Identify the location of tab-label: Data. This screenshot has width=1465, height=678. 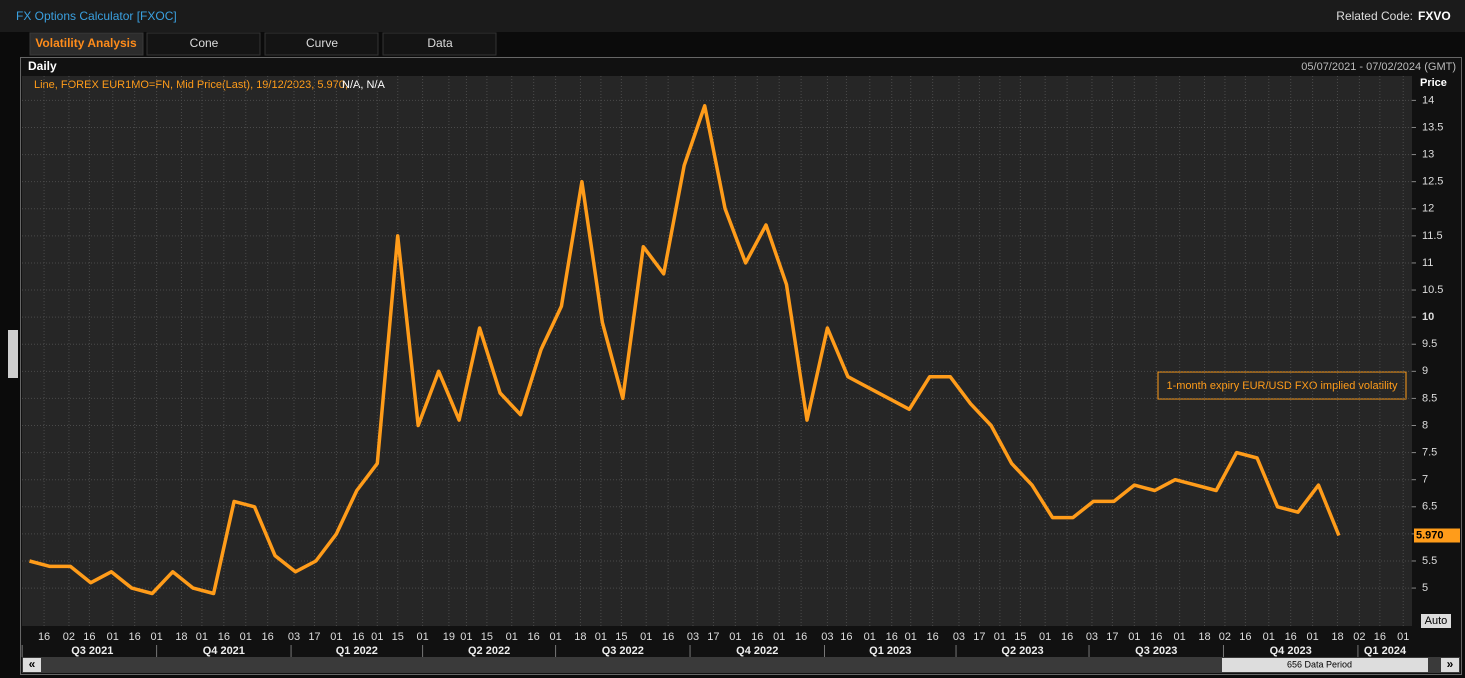
(440, 43).